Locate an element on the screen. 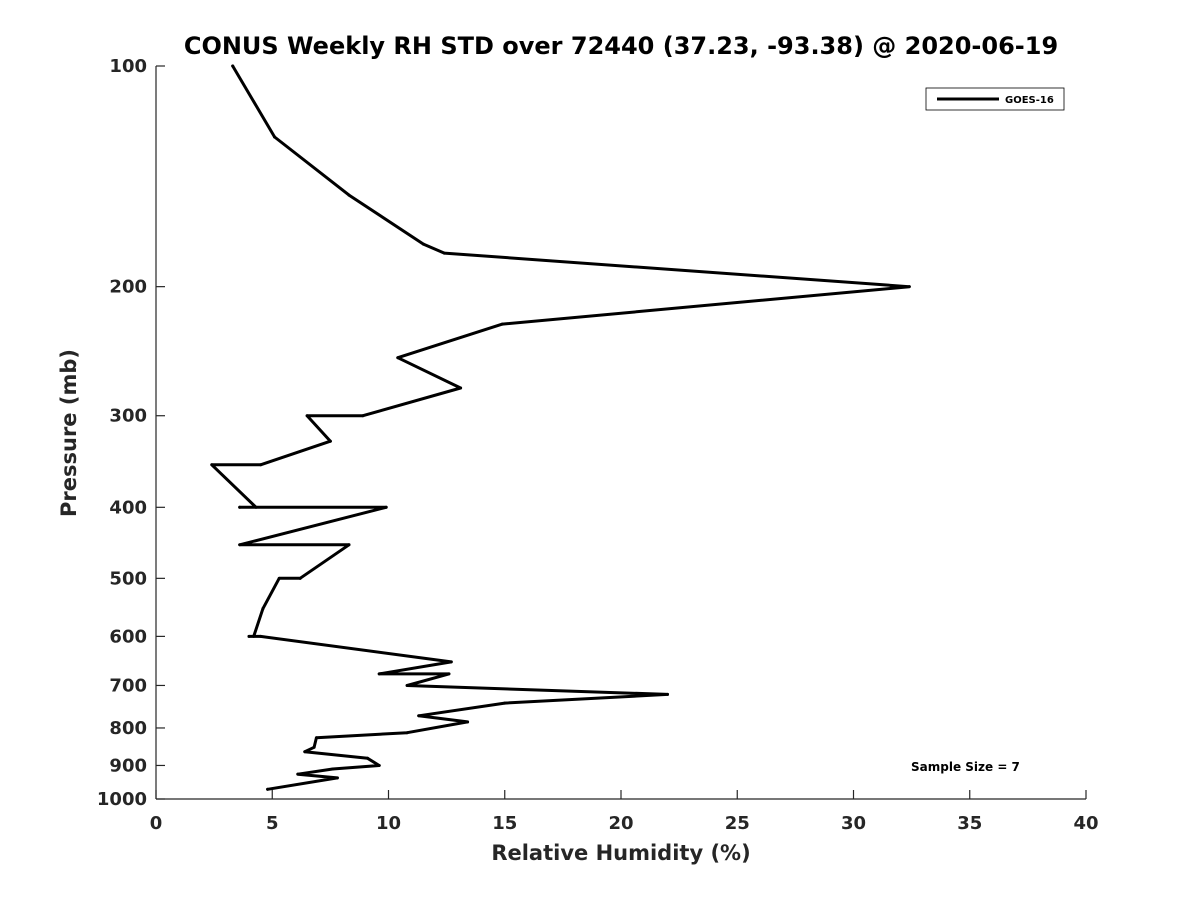 The image size is (1200, 900). y-tick-label: 800 is located at coordinates (128, 728).